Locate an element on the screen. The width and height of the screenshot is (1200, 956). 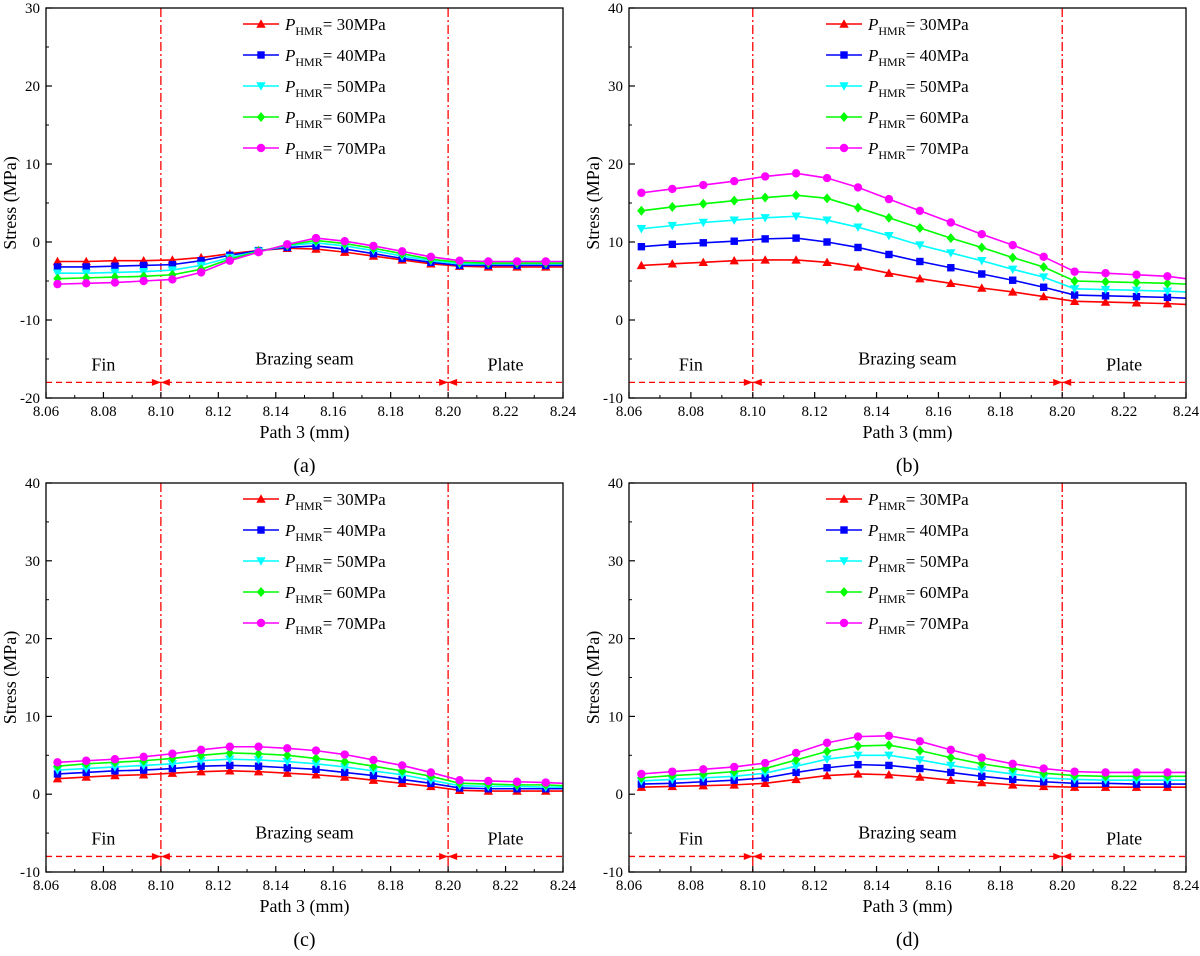
legend-entry-label: PHMR= 40MPa is located at coordinates (918, 57).